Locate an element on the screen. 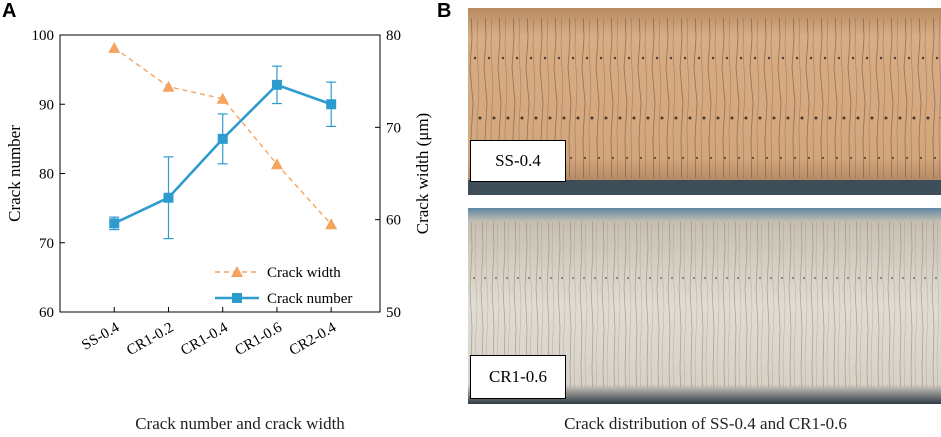 This screenshot has width=941, height=437. legend-label: Crack number is located at coordinates (309, 299).